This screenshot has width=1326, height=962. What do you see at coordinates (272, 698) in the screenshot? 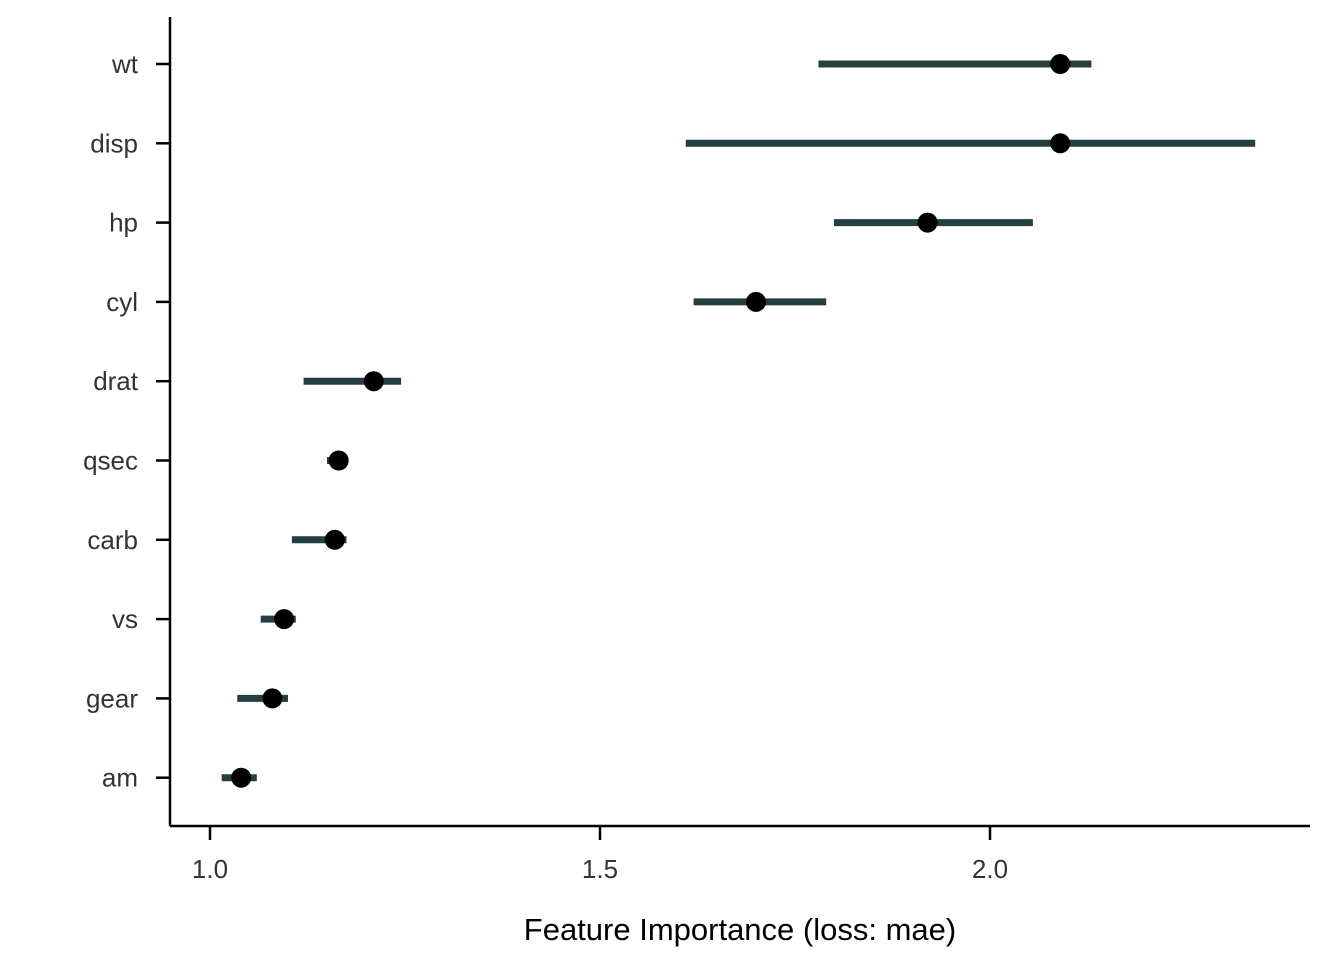
I see `point-gear` at bounding box center [272, 698].